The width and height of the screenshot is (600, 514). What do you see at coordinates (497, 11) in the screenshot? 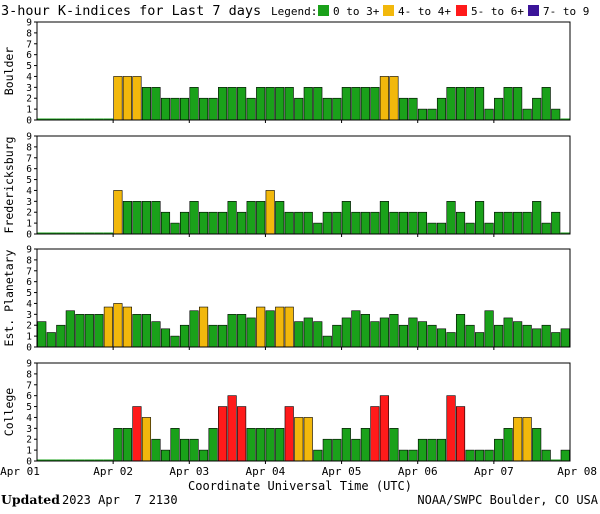
I see `legend-entry-label: 5- to 6+` at bounding box center [497, 11].